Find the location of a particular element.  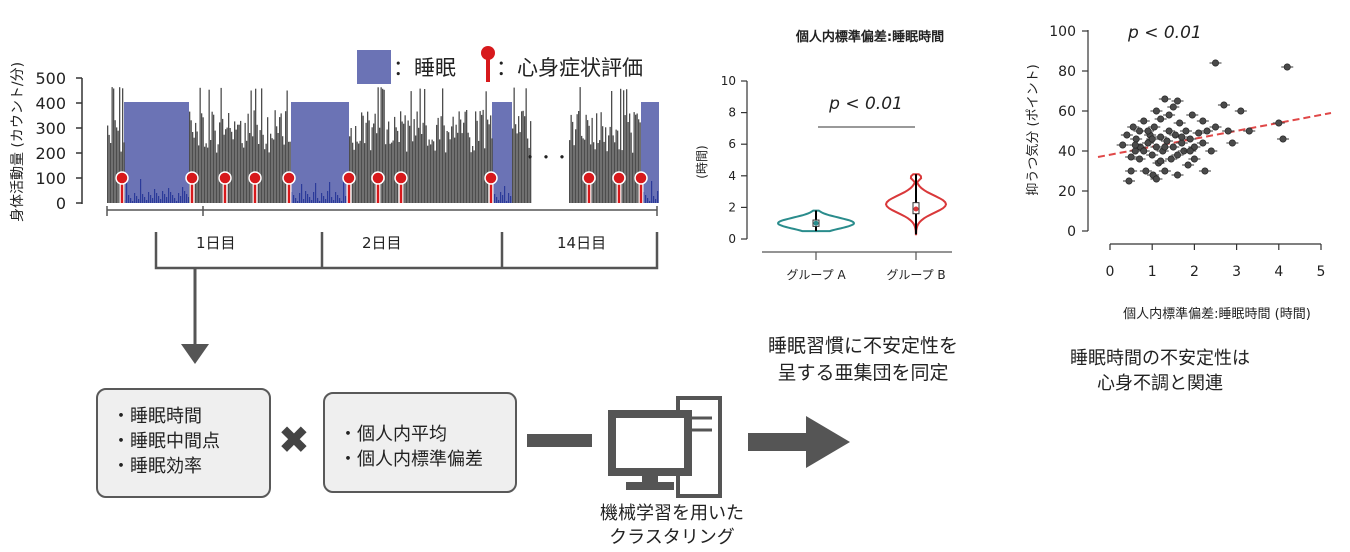

scatter-points is located at coordinates (1205, 122).